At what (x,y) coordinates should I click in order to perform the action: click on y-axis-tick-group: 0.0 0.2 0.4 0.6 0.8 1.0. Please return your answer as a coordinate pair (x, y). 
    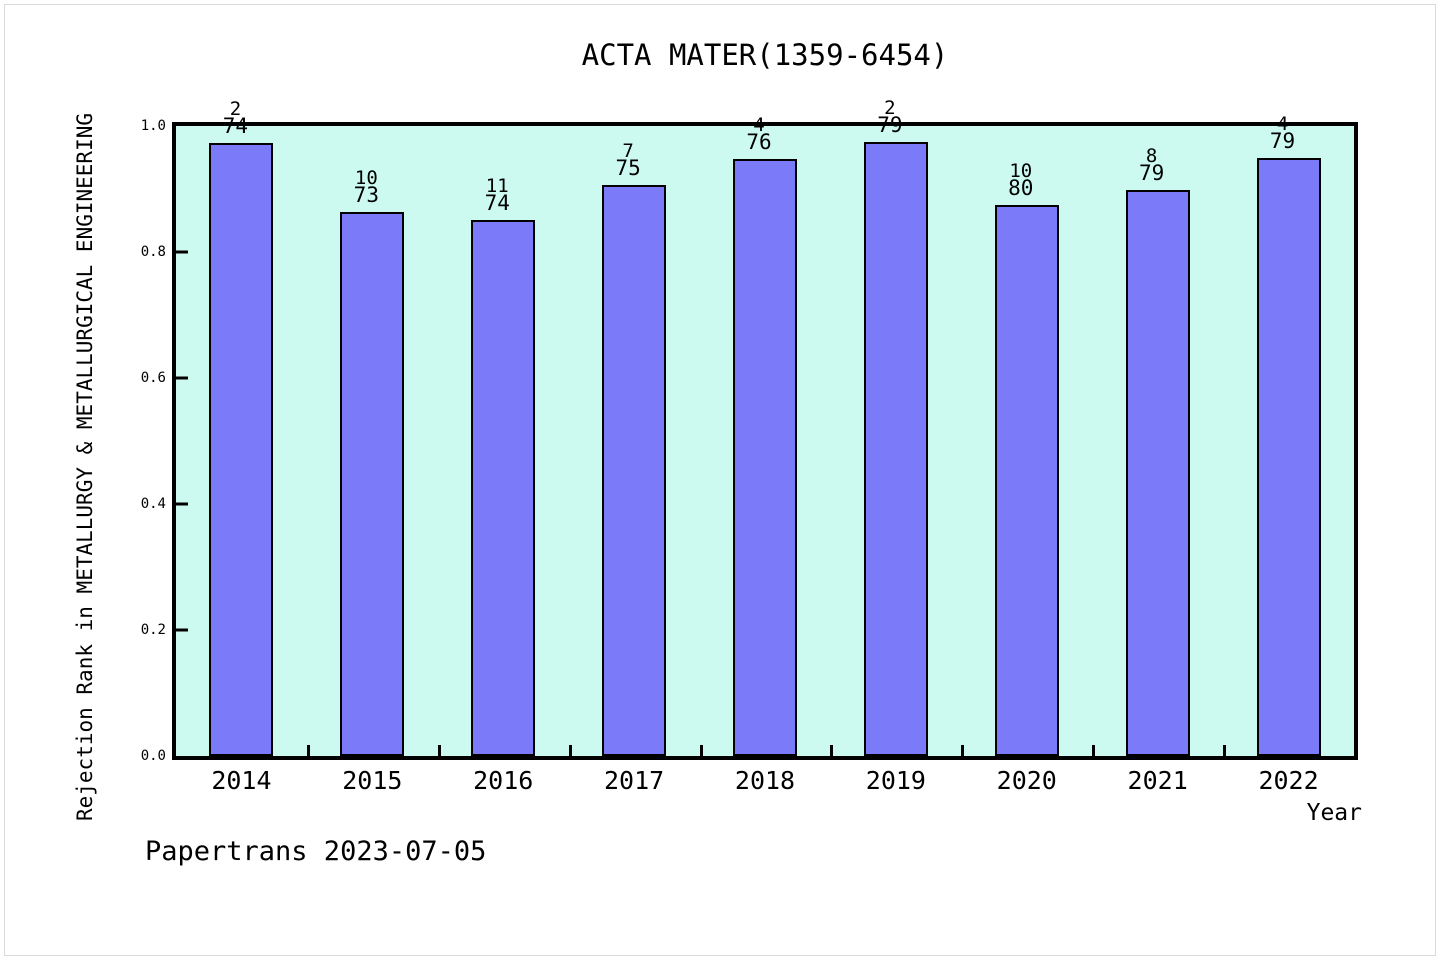
    Looking at the image, I should click on (137, 441).